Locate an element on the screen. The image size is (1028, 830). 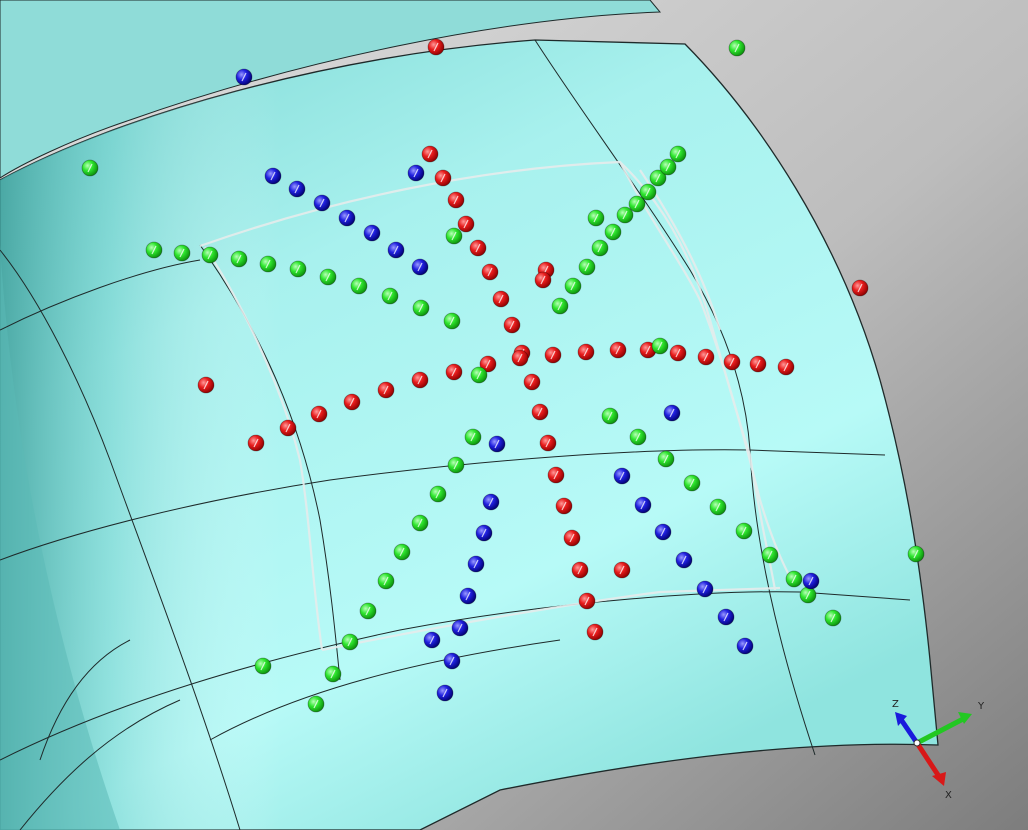
y-axis-label: Y is located at coordinates (981, 706).